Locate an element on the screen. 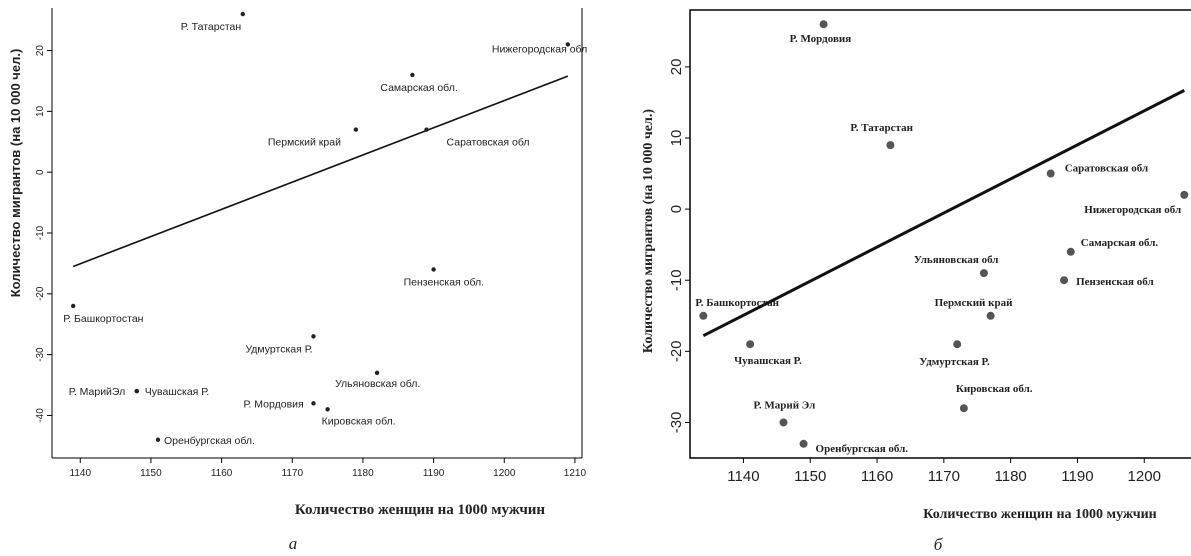 Image resolution: width=1191 pixels, height=556 pixels. point-label: Р. МарийЭл is located at coordinates (97, 392).